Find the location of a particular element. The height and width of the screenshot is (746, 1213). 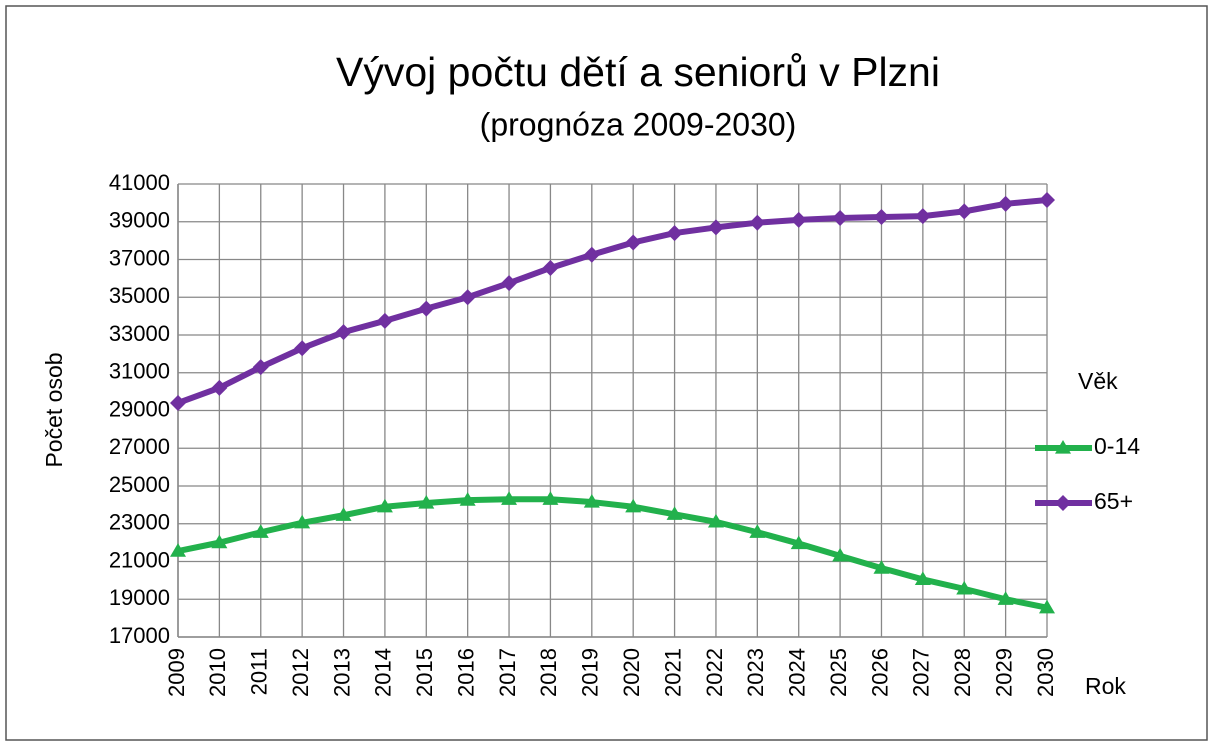

y-tick-label: 17000 is located at coordinates (139, 635).